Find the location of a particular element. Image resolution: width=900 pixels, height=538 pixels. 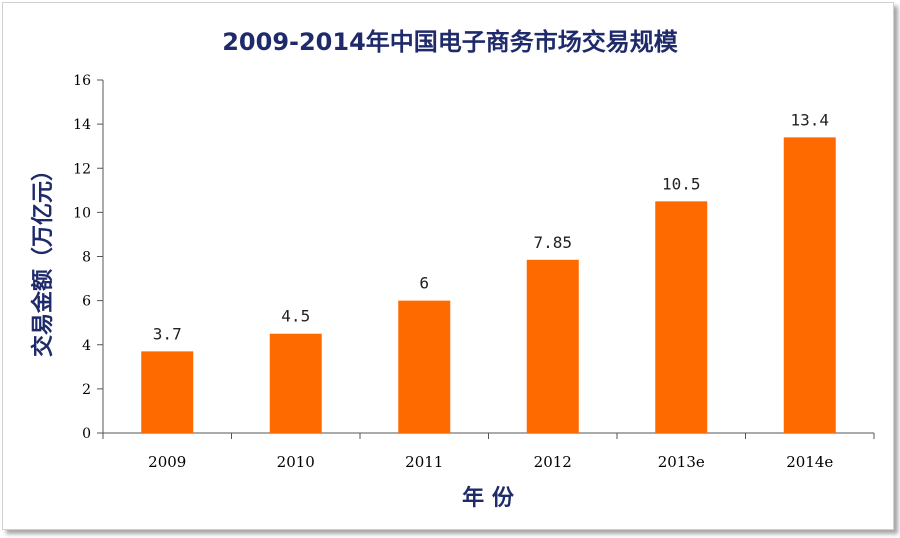

x-tick-label: 2013e is located at coordinates (681, 462).